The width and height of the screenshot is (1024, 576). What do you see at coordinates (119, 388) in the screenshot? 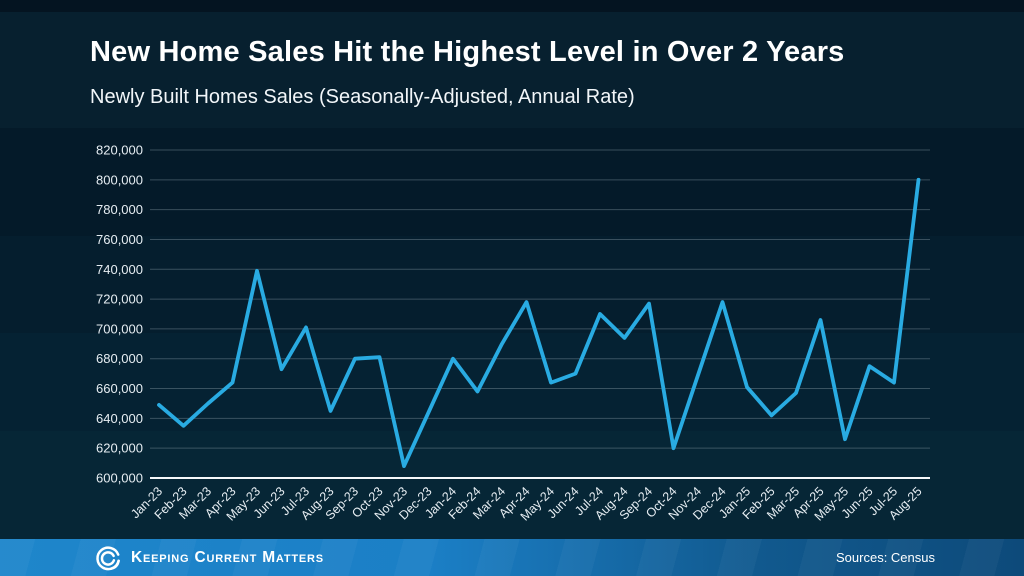
I see `y-tick-label: 660,000` at bounding box center [119, 388].